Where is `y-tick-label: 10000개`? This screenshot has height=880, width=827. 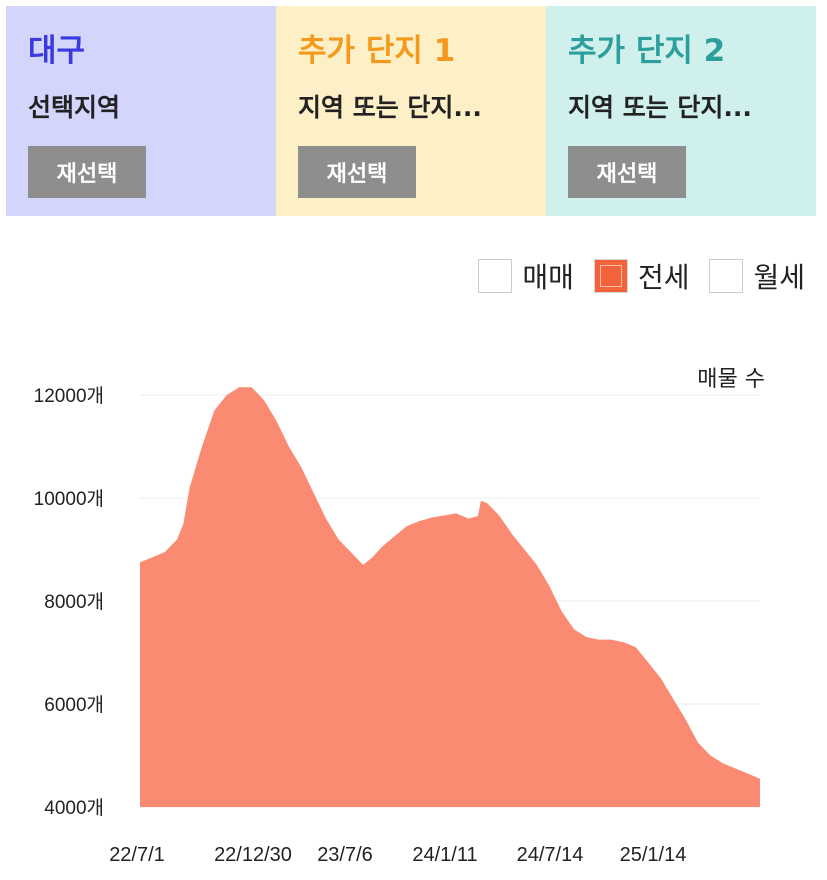
y-tick-label: 10000개 is located at coordinates (69, 499).